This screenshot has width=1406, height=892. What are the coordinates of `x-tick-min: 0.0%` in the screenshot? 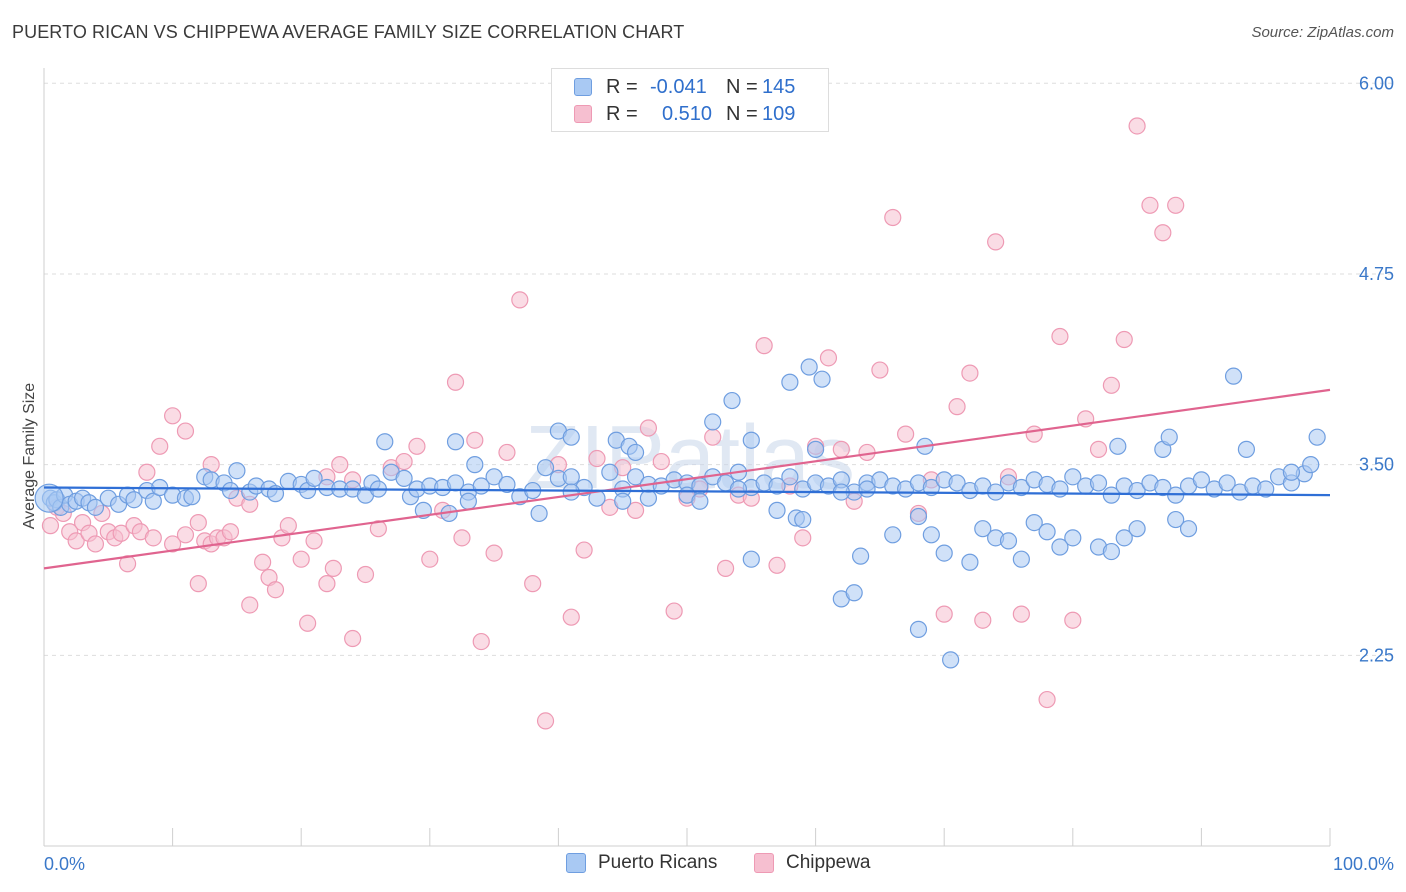 It's located at (64, 864).